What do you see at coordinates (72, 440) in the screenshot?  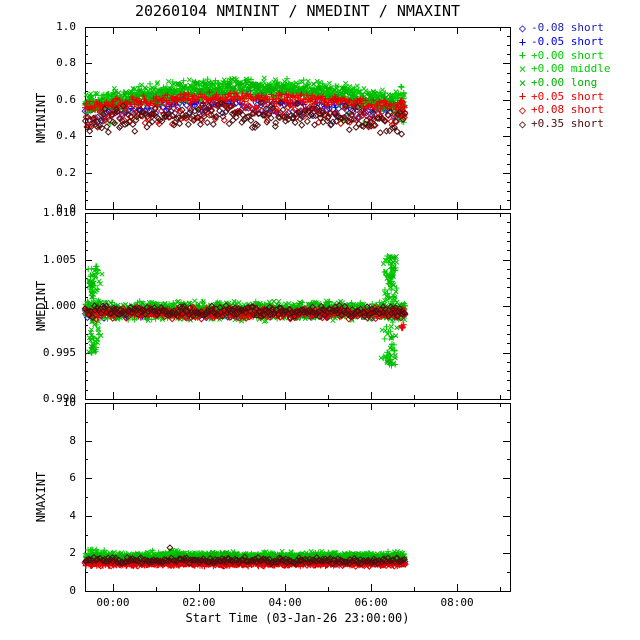 I see `y-tick-label: 8` at bounding box center [72, 440].